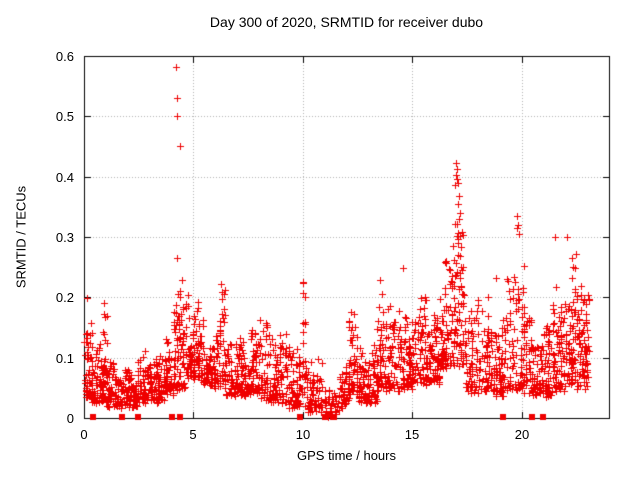  Describe the element at coordinates (64, 358) in the screenshot. I see `y-tick-label: 0.1` at that location.